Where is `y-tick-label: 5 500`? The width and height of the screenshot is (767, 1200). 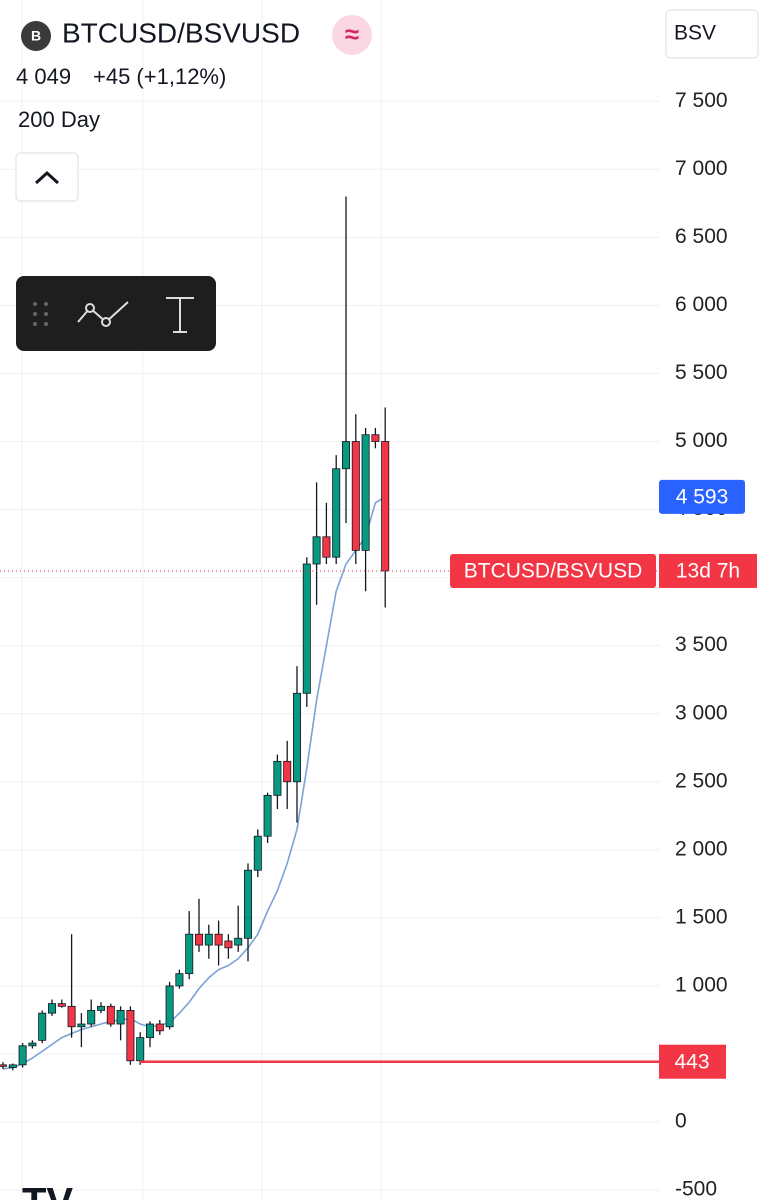
y-tick-label: 5 500 is located at coordinates (701, 372).